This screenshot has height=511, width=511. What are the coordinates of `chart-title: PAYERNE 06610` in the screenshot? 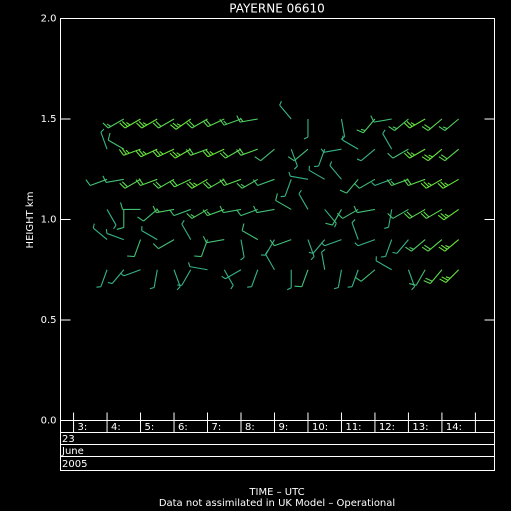 It's located at (277, 9).